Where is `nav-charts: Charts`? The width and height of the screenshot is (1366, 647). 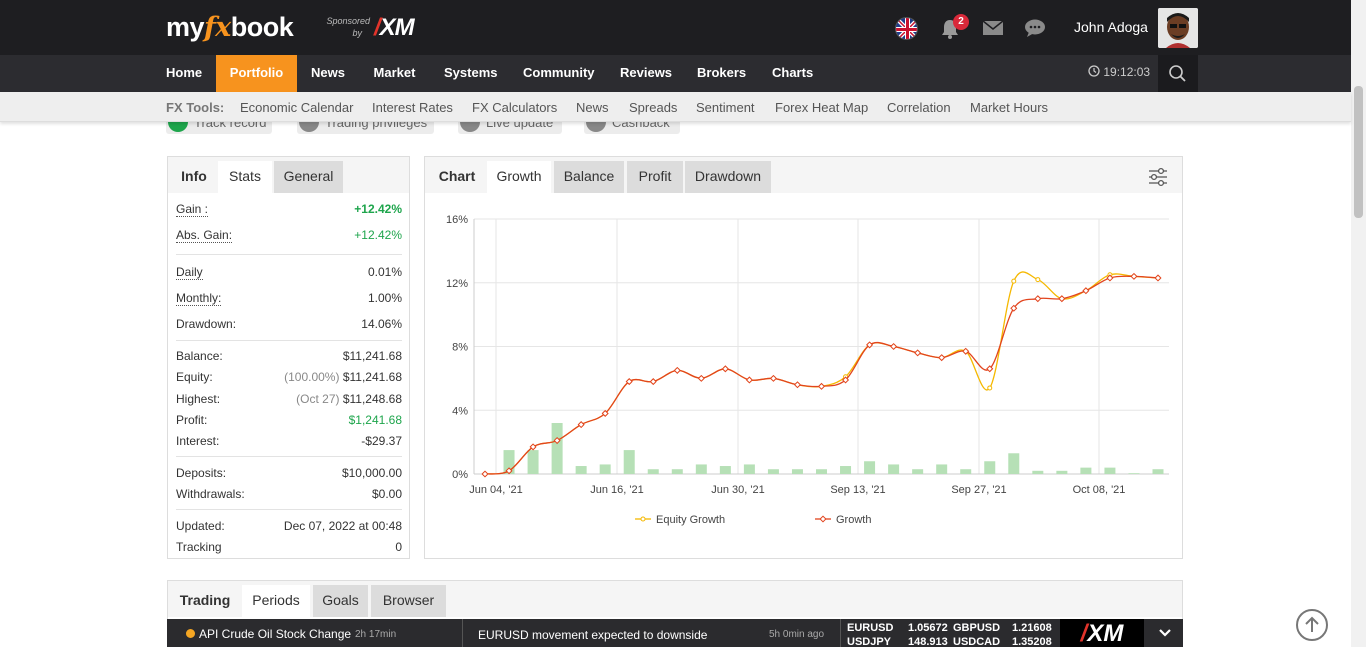
nav-charts: Charts is located at coordinates (793, 72).